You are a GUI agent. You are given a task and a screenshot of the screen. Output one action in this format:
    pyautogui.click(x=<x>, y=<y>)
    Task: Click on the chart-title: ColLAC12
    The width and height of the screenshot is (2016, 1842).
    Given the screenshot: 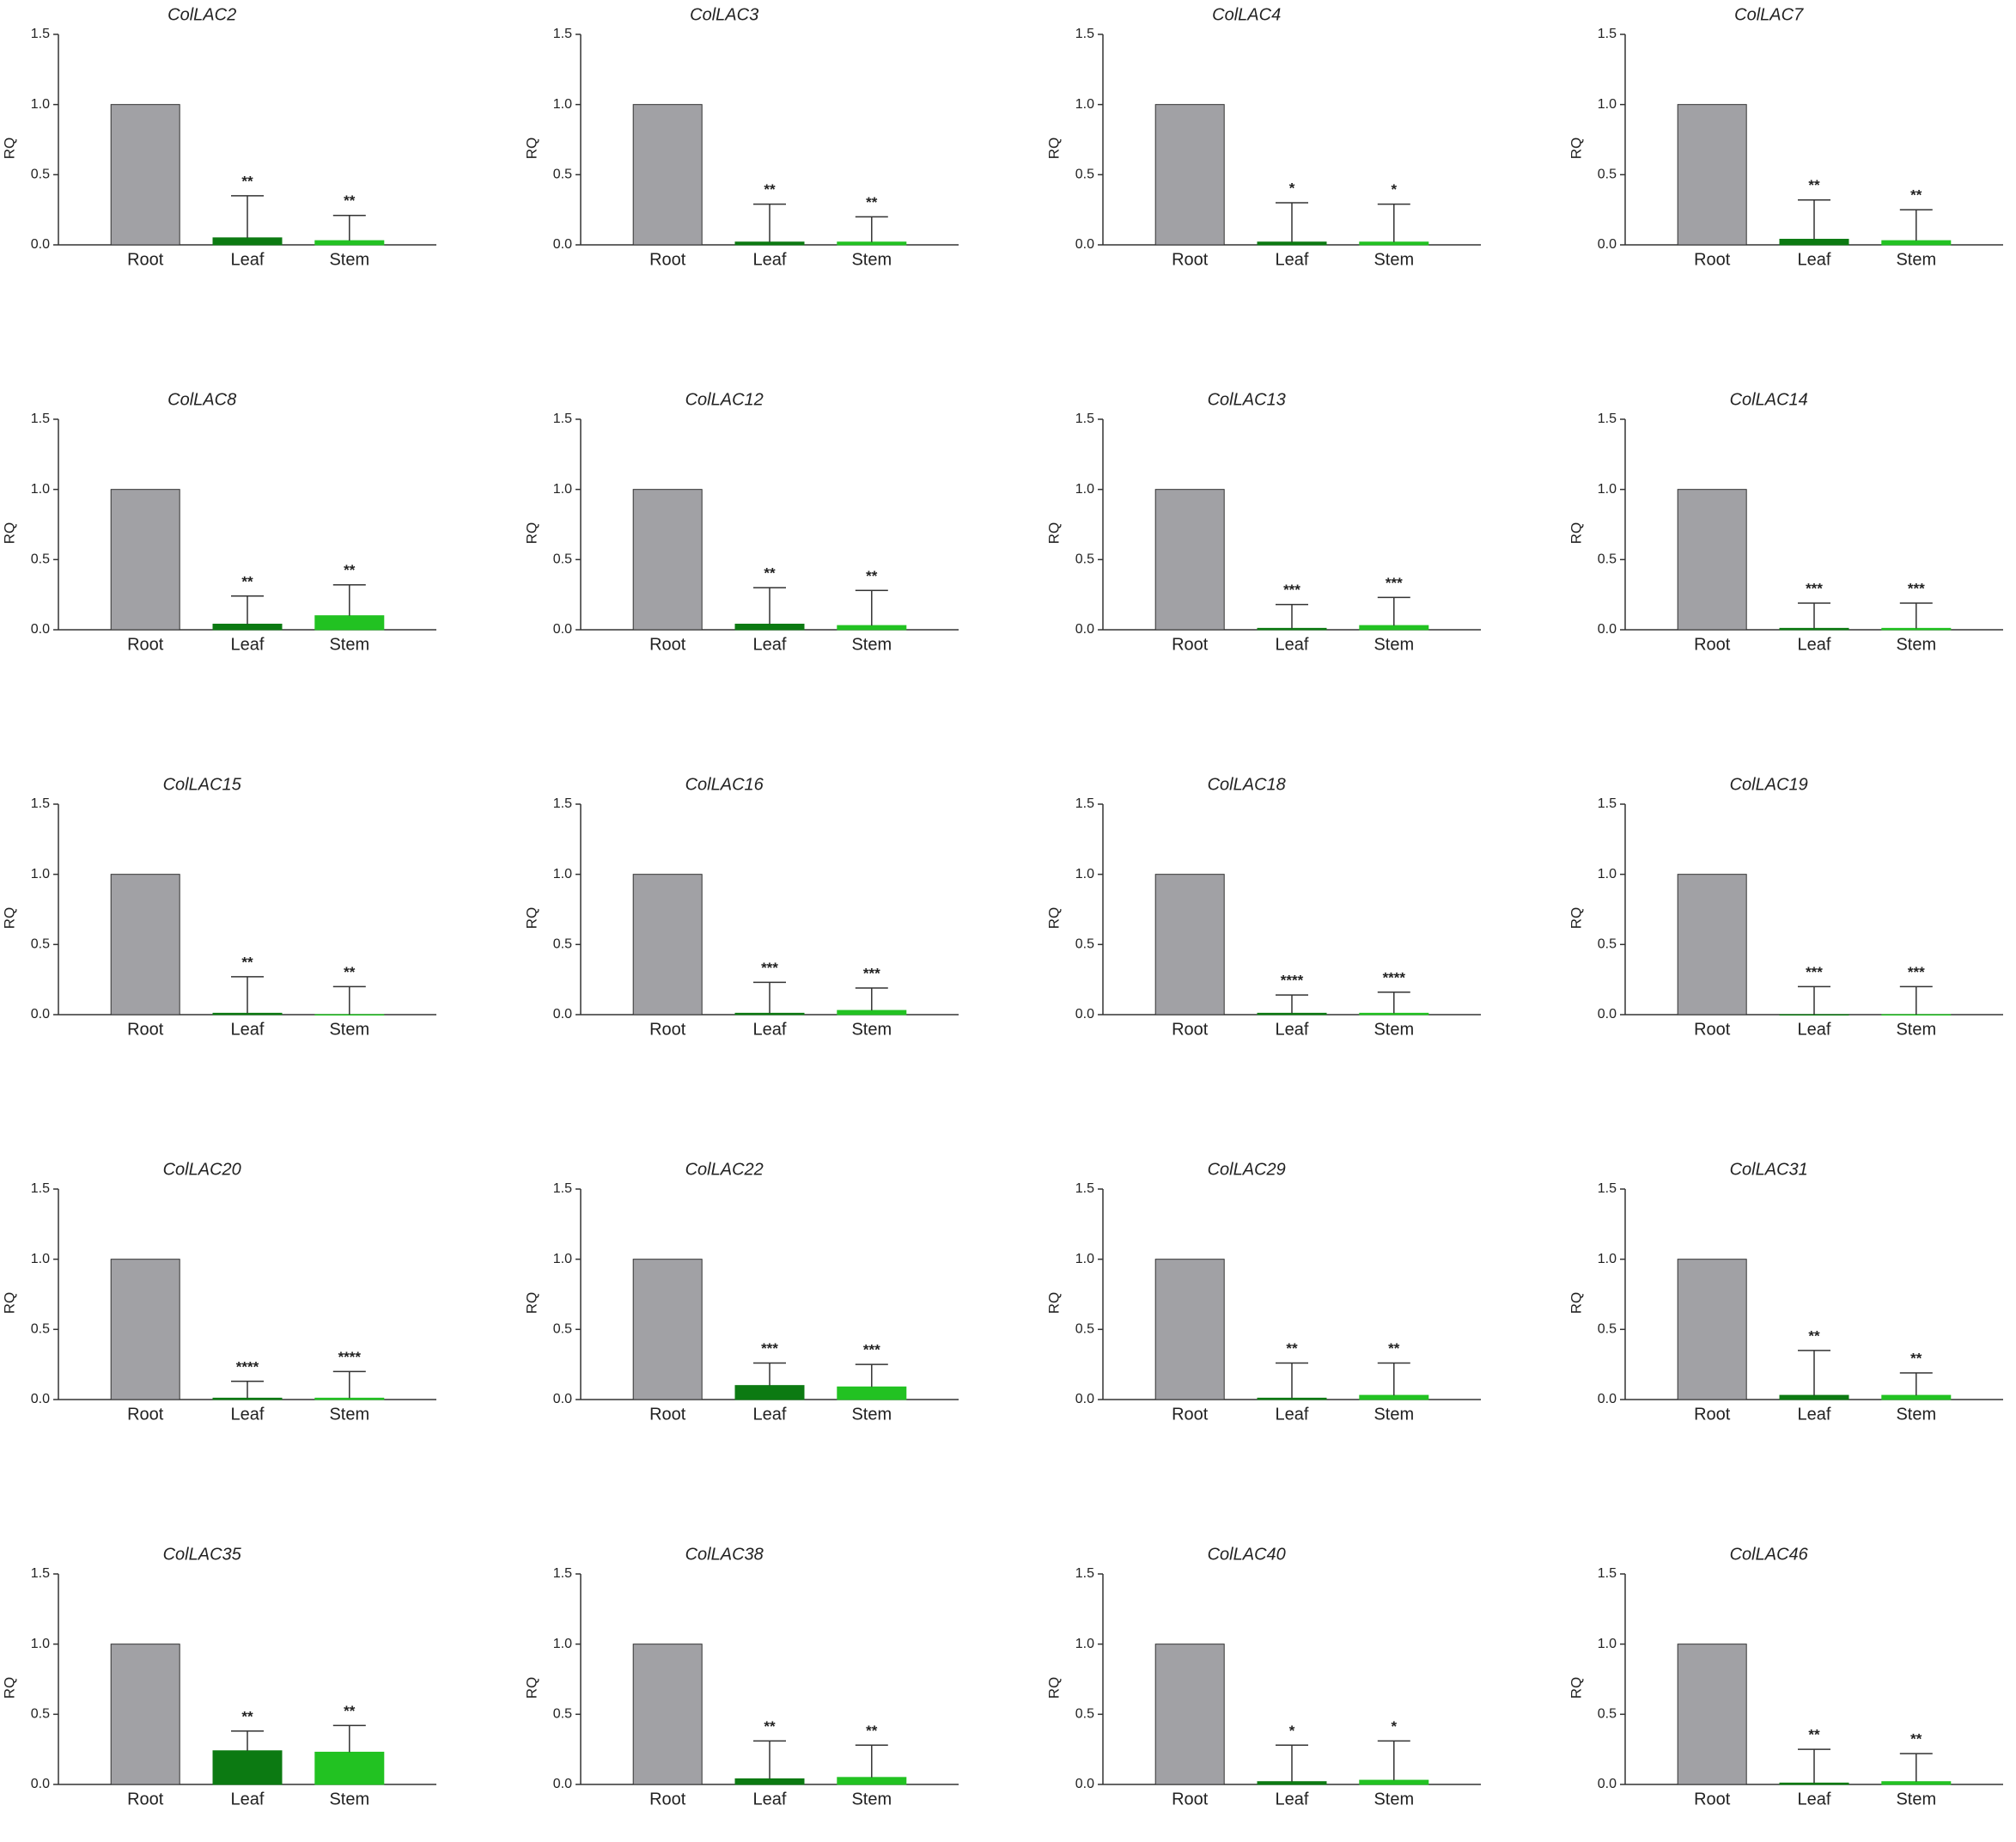 What is the action you would take?
    pyautogui.click(x=724, y=400)
    